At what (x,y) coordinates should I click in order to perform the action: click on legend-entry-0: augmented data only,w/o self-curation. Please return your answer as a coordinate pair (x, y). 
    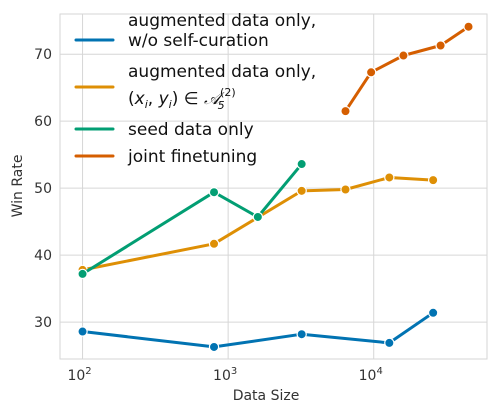
    Looking at the image, I should click on (195, 31).